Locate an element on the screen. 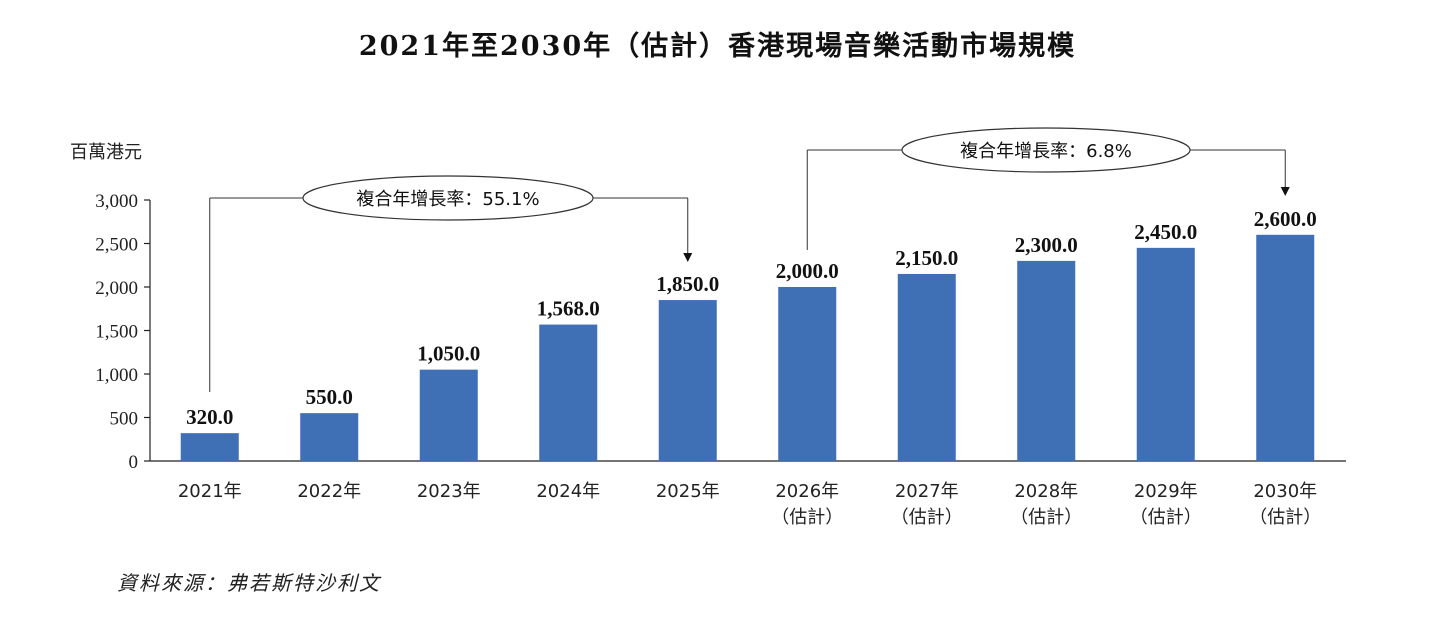  y-tick-label: 2,500 is located at coordinates (116, 245).